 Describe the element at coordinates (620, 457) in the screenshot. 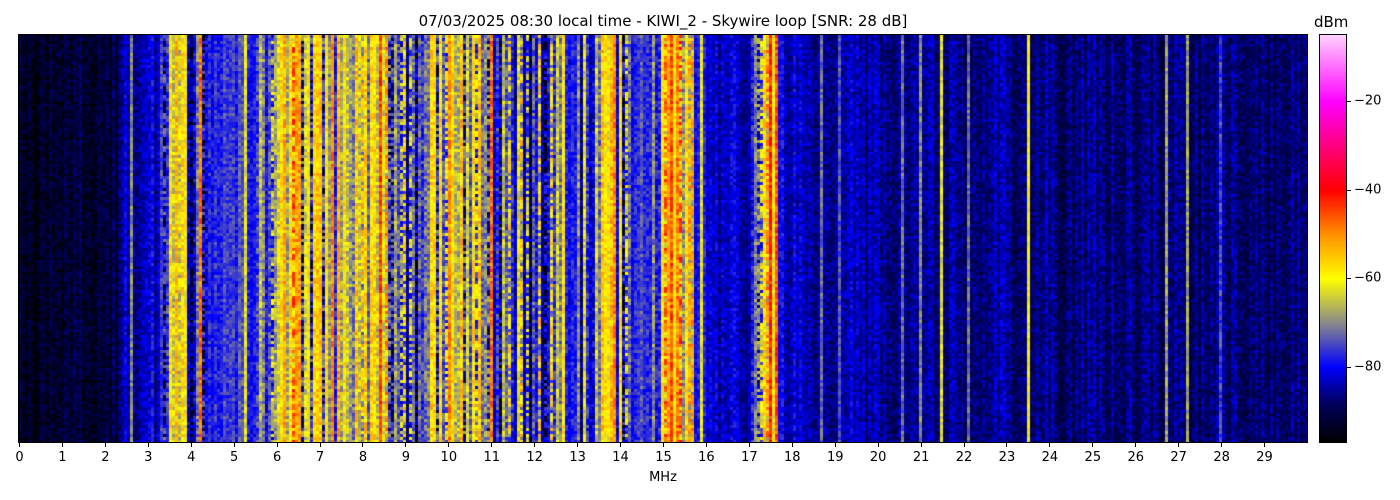

I see `x-tick-label: 14` at that location.